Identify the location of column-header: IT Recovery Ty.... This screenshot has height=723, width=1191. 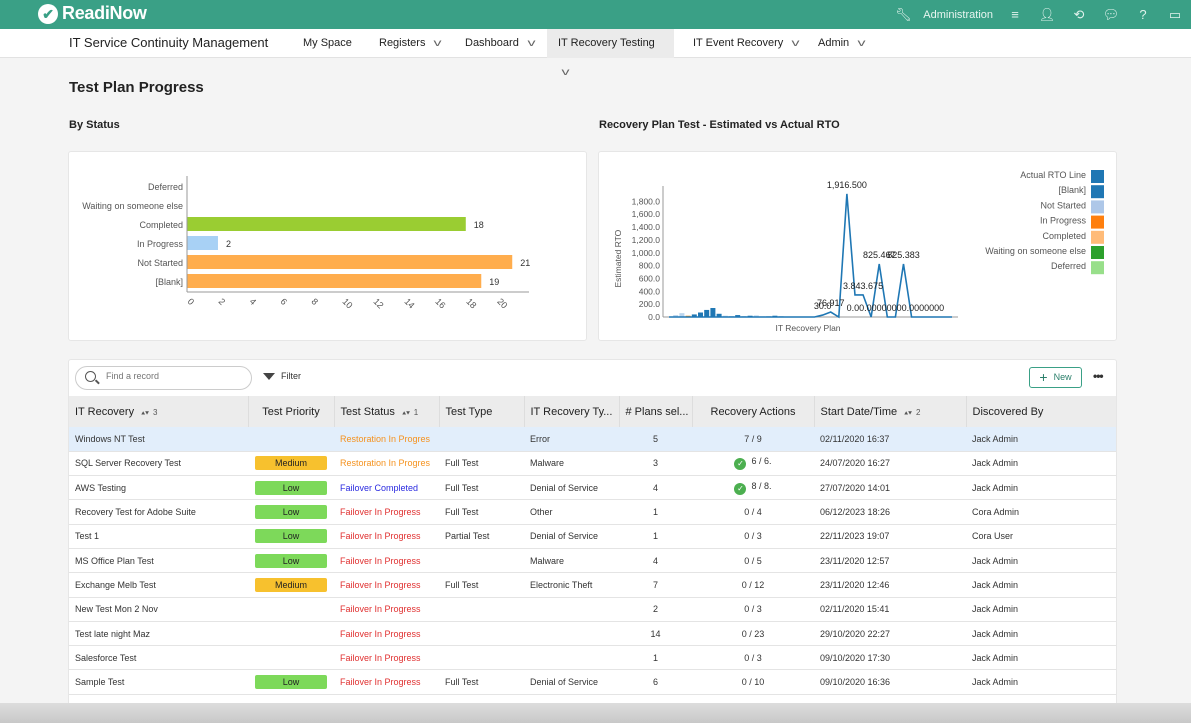
(572, 411).